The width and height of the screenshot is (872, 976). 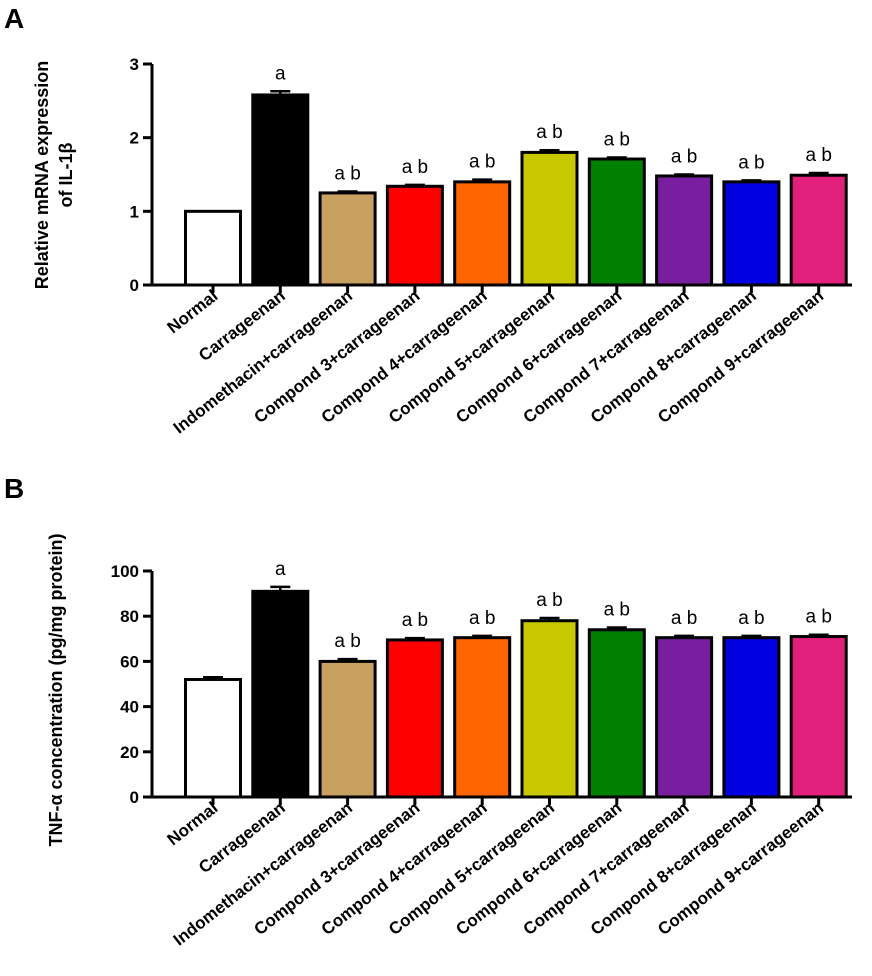 What do you see at coordinates (14, 488) in the screenshot?
I see `panel-letter-b: B` at bounding box center [14, 488].